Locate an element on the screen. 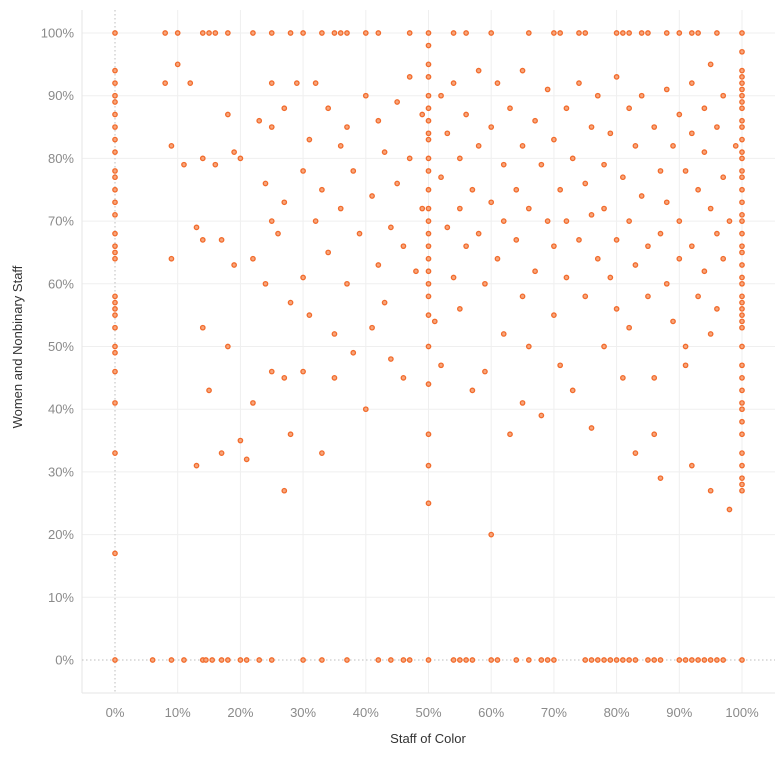 The width and height of the screenshot is (775, 761). y-tick-label: 80% is located at coordinates (61, 158).